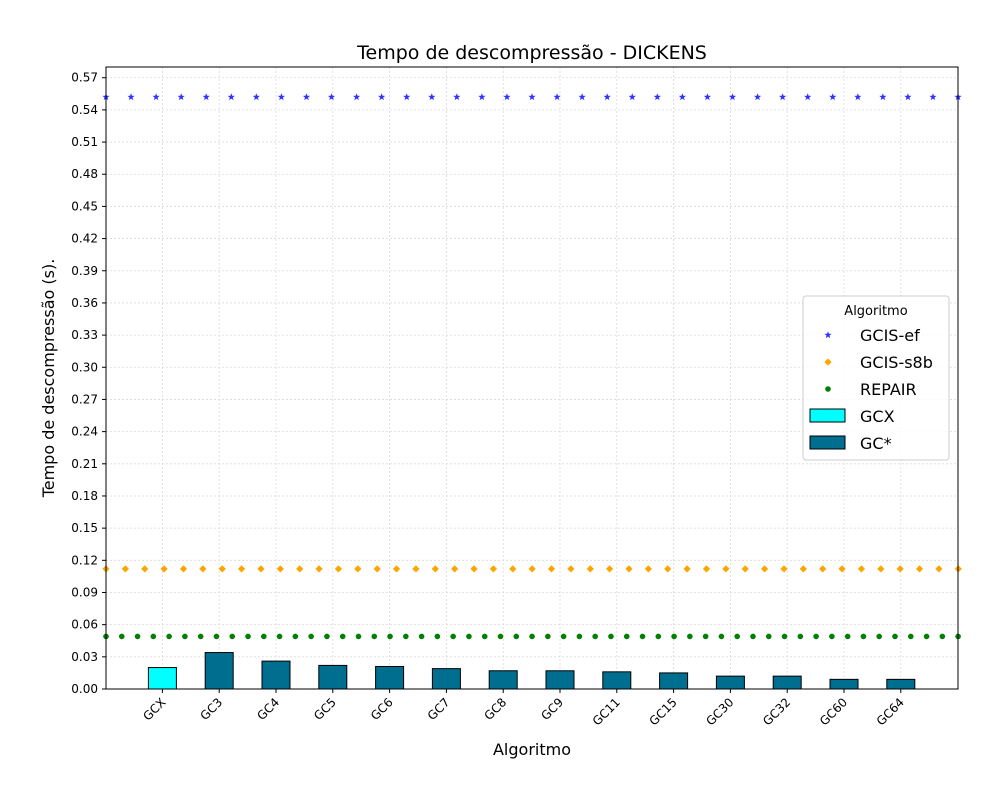 Image resolution: width=1000 pixels, height=800 pixels. Describe the element at coordinates (852, 416) in the screenshot. I see `legend-entry-gcx: GCX` at that location.